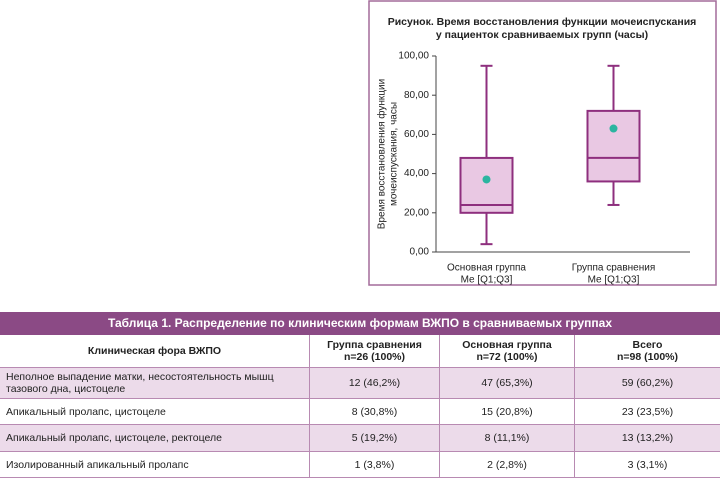 The height and width of the screenshot is (478, 720). I want to click on table-cell: 8 (11,1%), so click(507, 438).